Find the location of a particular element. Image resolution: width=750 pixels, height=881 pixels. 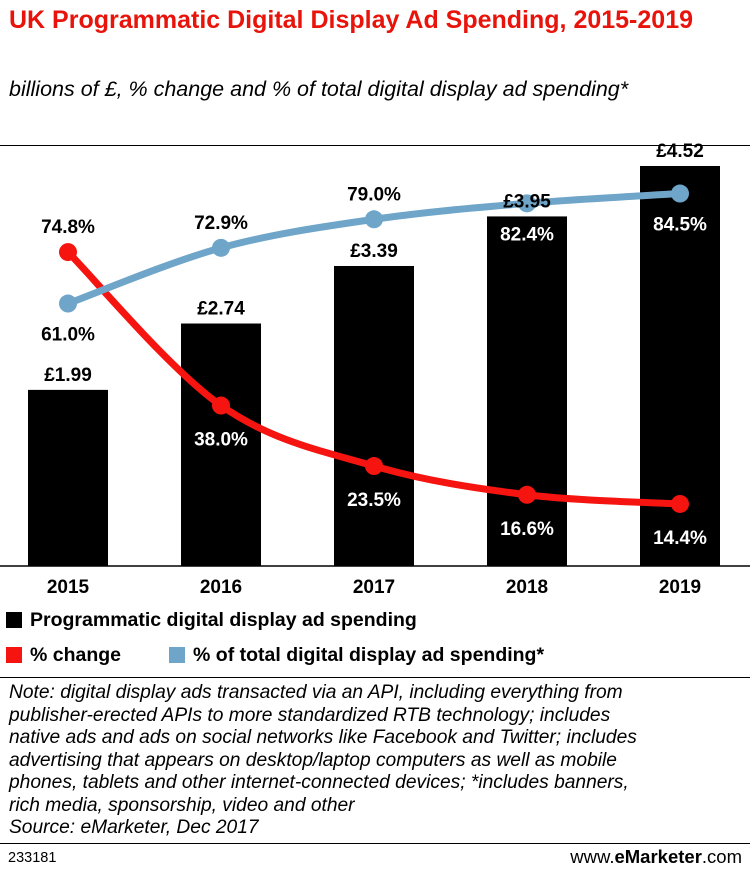

share-value-label: 61.0% is located at coordinates (68, 335).